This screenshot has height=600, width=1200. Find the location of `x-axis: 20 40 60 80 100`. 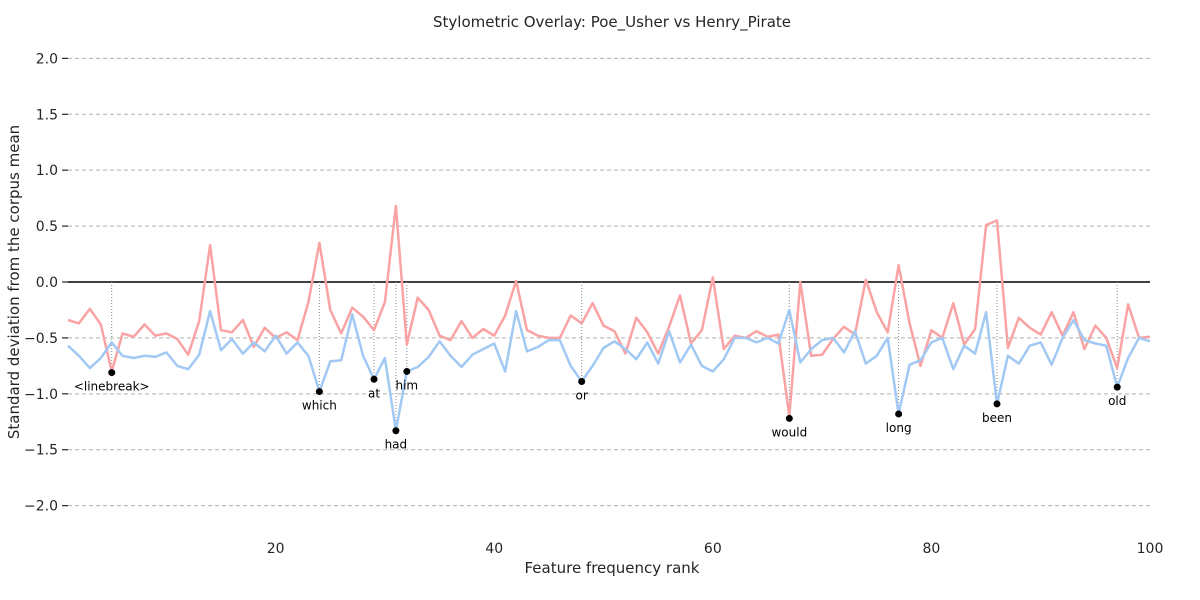

x-axis: 20 40 60 80 100 is located at coordinates (715, 549).